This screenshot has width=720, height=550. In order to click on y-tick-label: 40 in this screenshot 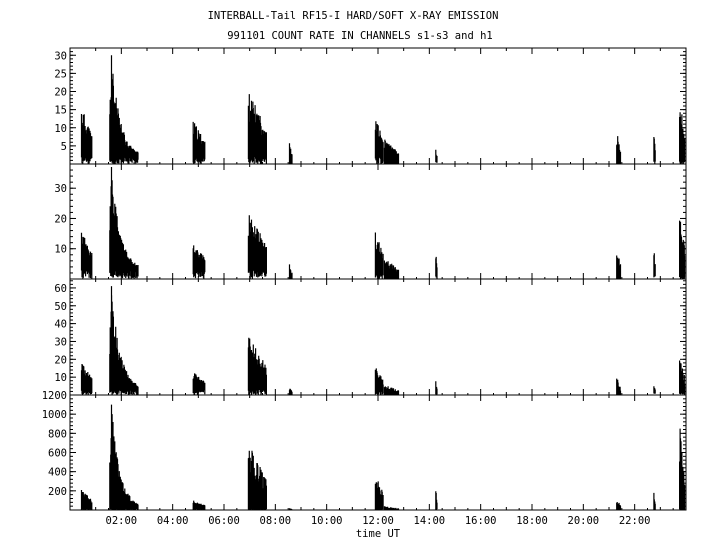, I will do `click(60, 325)`.